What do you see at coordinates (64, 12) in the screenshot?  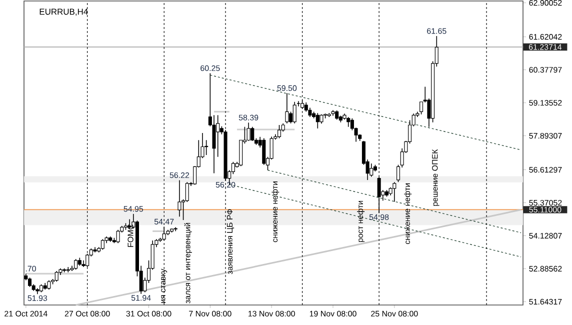 I see `text: EURRUB,H4` at bounding box center [64, 12].